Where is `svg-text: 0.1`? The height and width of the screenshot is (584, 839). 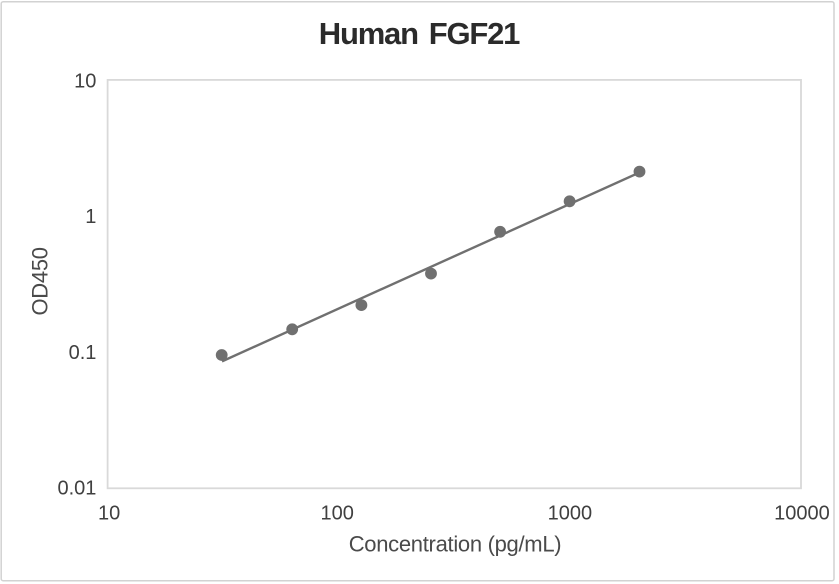 svg-text: 0.1 is located at coordinates (83, 353).